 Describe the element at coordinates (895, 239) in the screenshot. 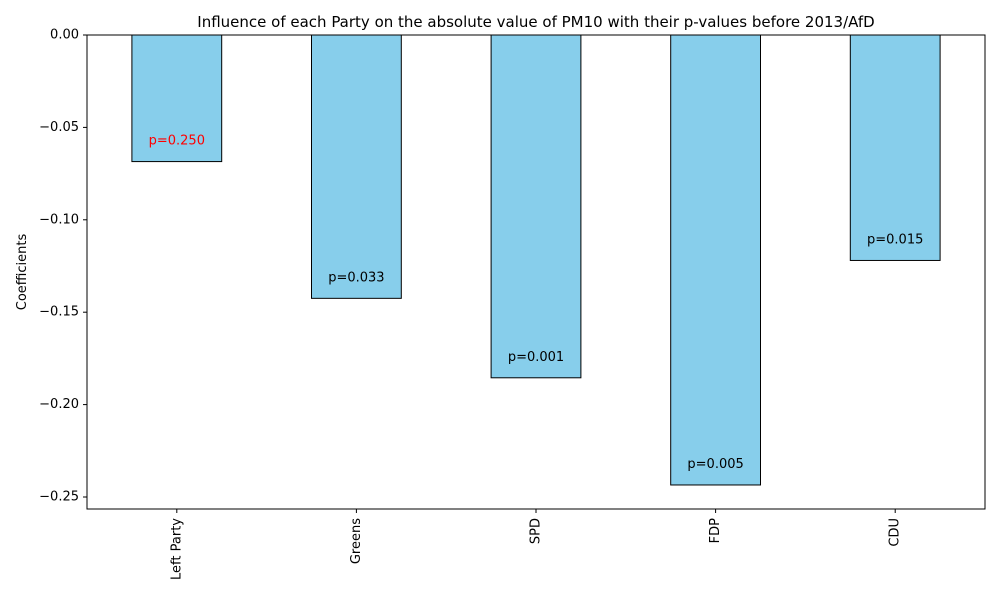

I see `p-value-label: p=0.015` at that location.